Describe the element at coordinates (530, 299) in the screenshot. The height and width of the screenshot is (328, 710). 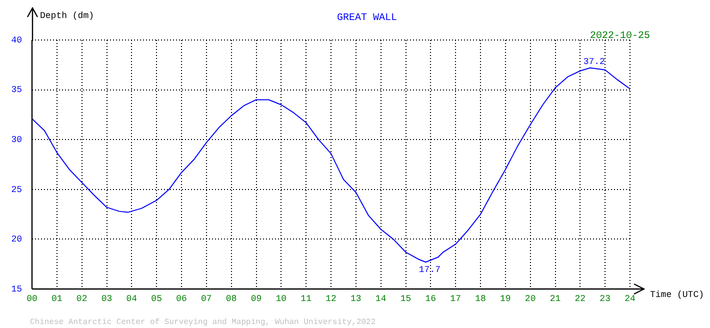
I see `x-tick-label: 20` at that location.